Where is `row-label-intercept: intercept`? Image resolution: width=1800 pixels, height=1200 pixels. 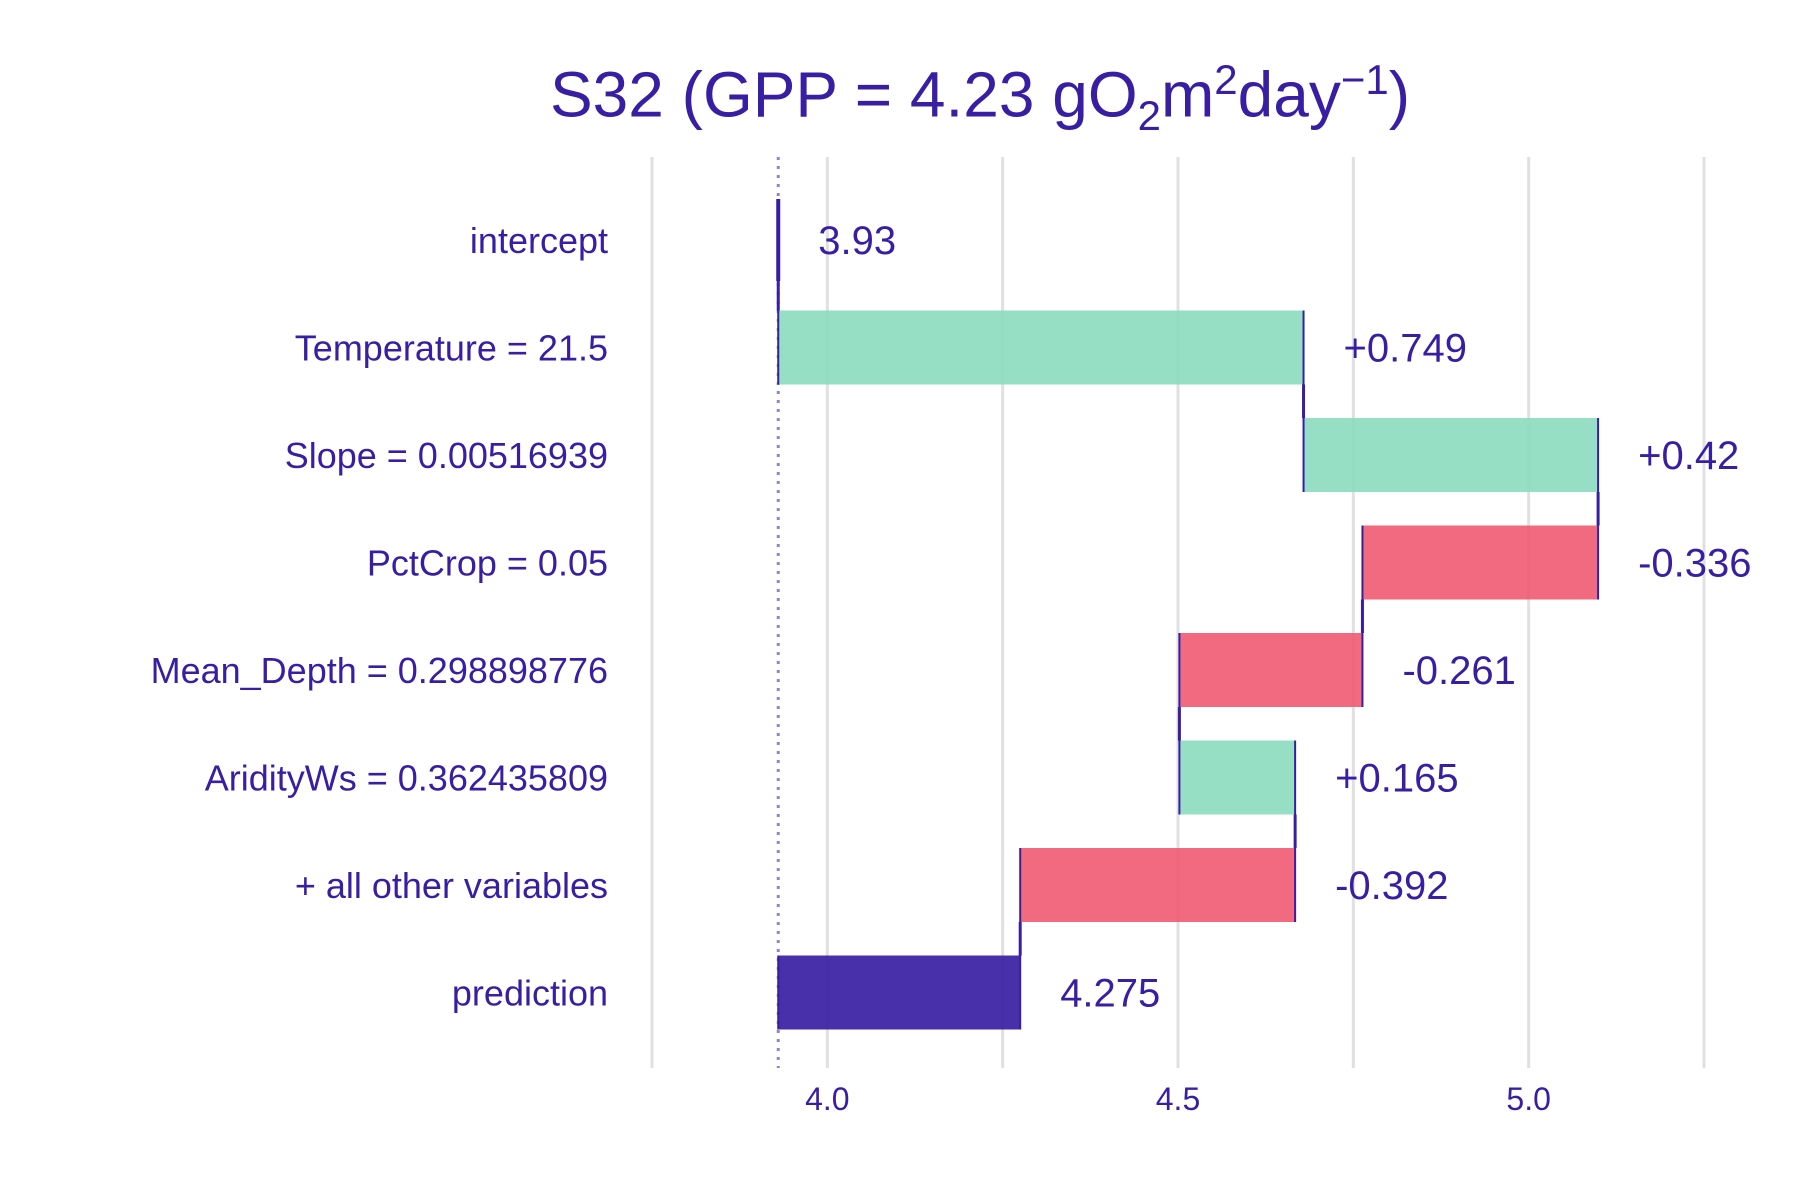 row-label-intercept: intercept is located at coordinates (539, 240).